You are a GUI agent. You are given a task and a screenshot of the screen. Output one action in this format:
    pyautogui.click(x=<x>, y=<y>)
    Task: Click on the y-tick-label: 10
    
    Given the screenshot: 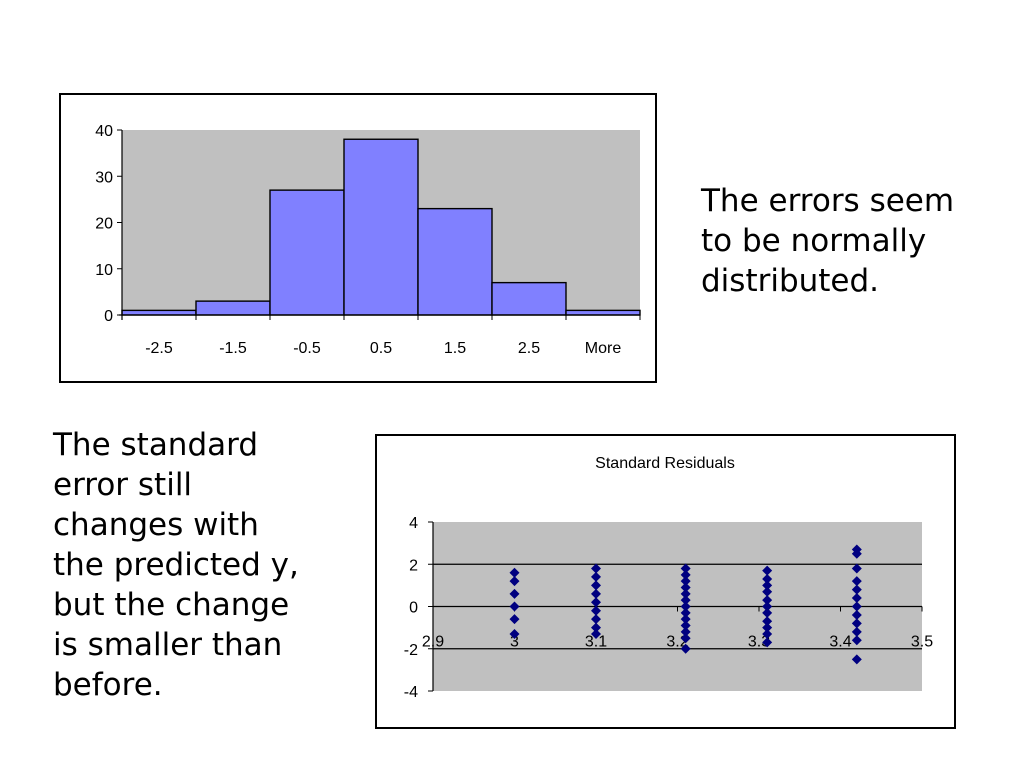 What is the action you would take?
    pyautogui.click(x=104, y=270)
    